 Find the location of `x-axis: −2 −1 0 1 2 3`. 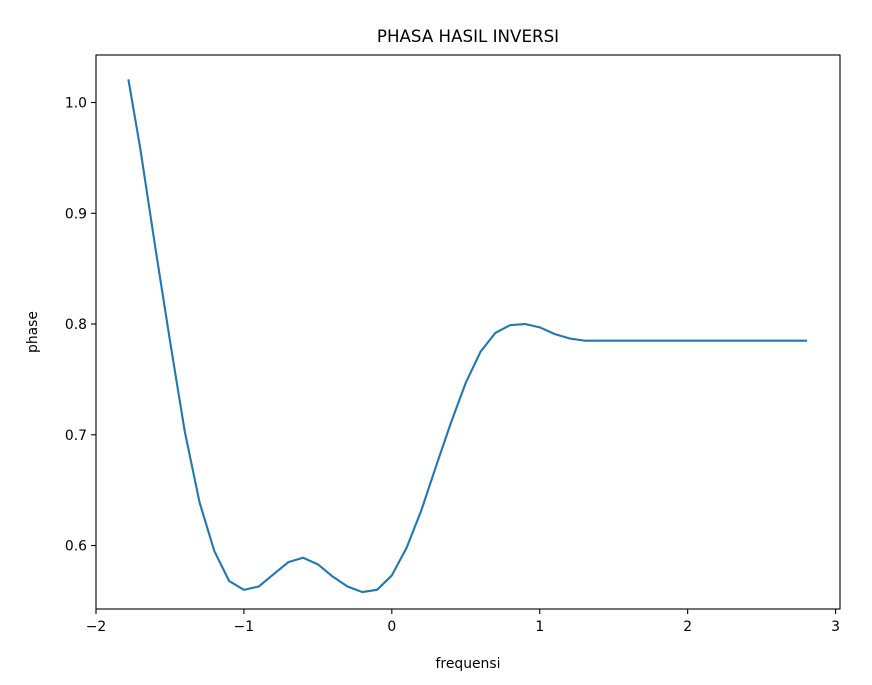

x-axis: −2 −1 0 1 2 3 is located at coordinates (463, 622).